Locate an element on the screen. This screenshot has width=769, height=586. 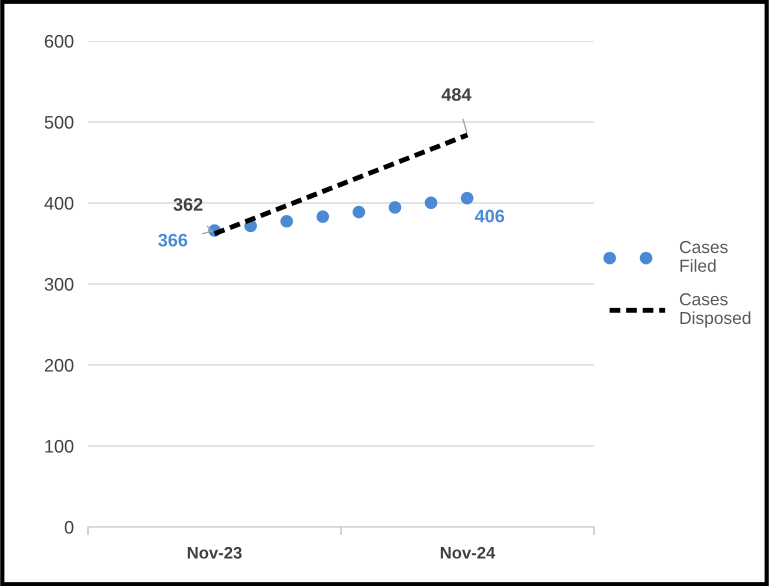
data-label: 484 is located at coordinates (457, 94).